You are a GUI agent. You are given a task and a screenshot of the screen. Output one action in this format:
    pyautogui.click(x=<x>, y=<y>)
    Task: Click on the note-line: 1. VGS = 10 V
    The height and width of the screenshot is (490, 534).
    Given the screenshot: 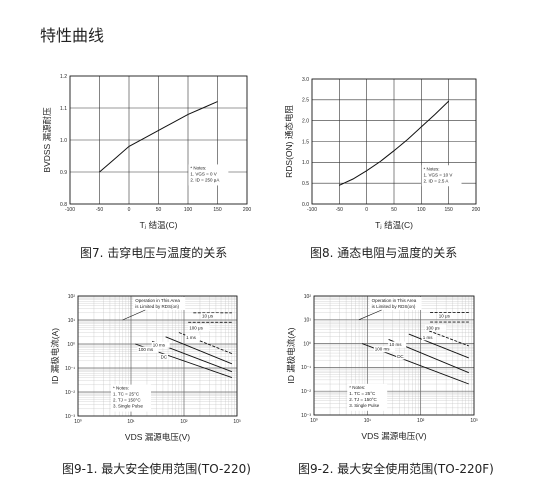 What is the action you would take?
    pyautogui.click(x=438, y=174)
    